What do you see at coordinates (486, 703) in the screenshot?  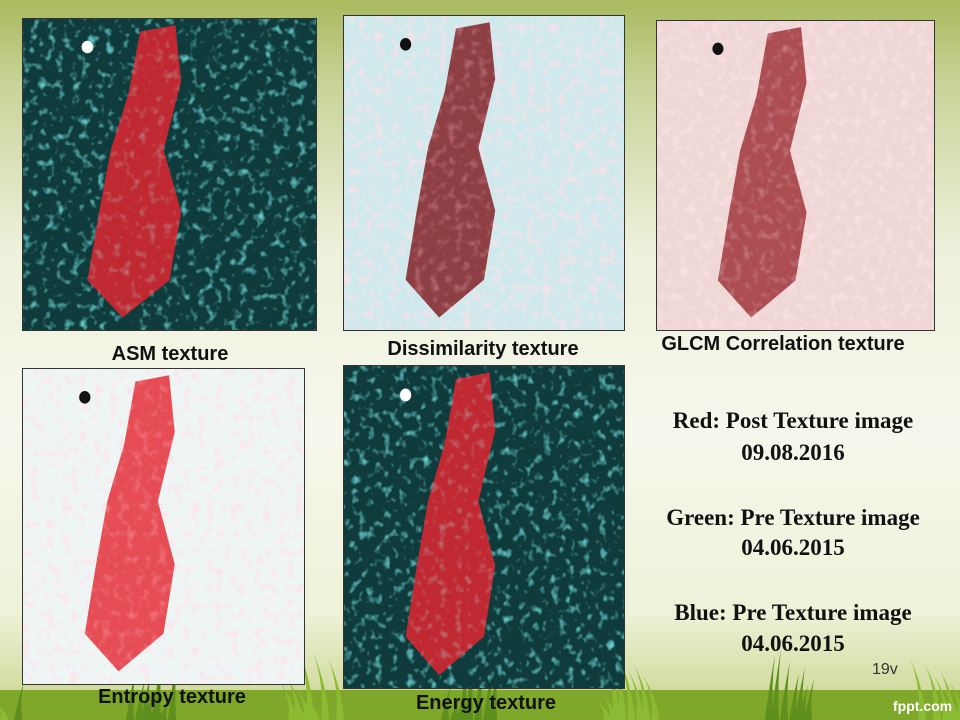 I see `image-caption: Energy texture` at bounding box center [486, 703].